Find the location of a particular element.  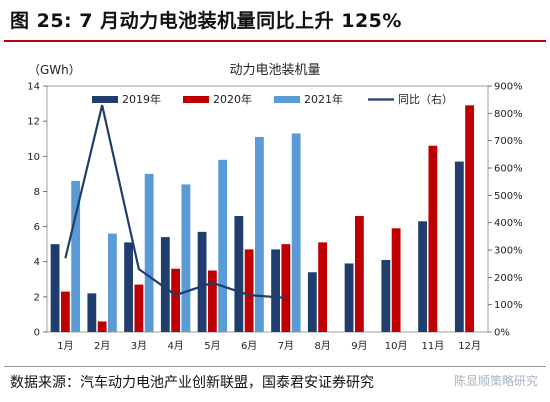

x-tick-label: 12月 is located at coordinates (469, 346).